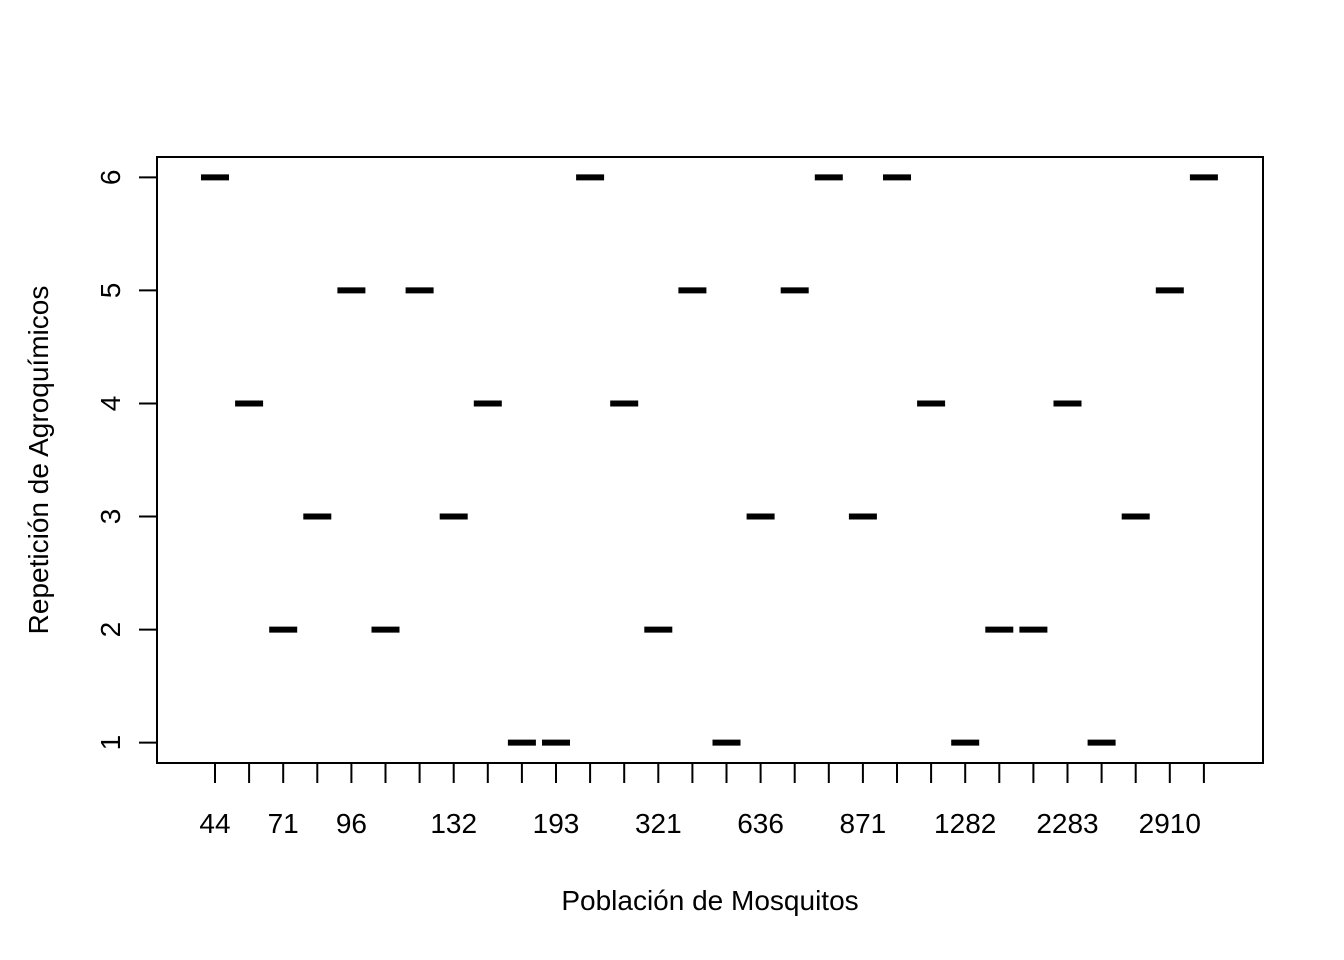 This screenshot has height=960, width=1344. What do you see at coordinates (110, 630) in the screenshot?
I see `y-tick-label: 2` at bounding box center [110, 630].